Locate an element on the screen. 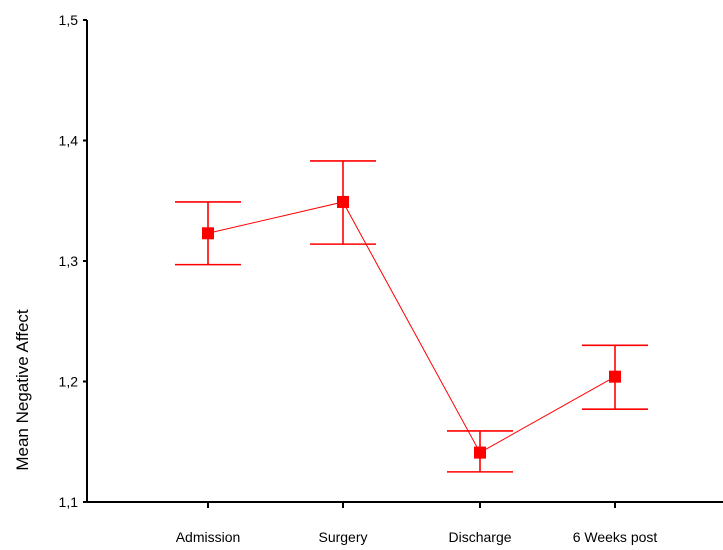  x-tick-label: 6 Weeks post is located at coordinates (615, 537).